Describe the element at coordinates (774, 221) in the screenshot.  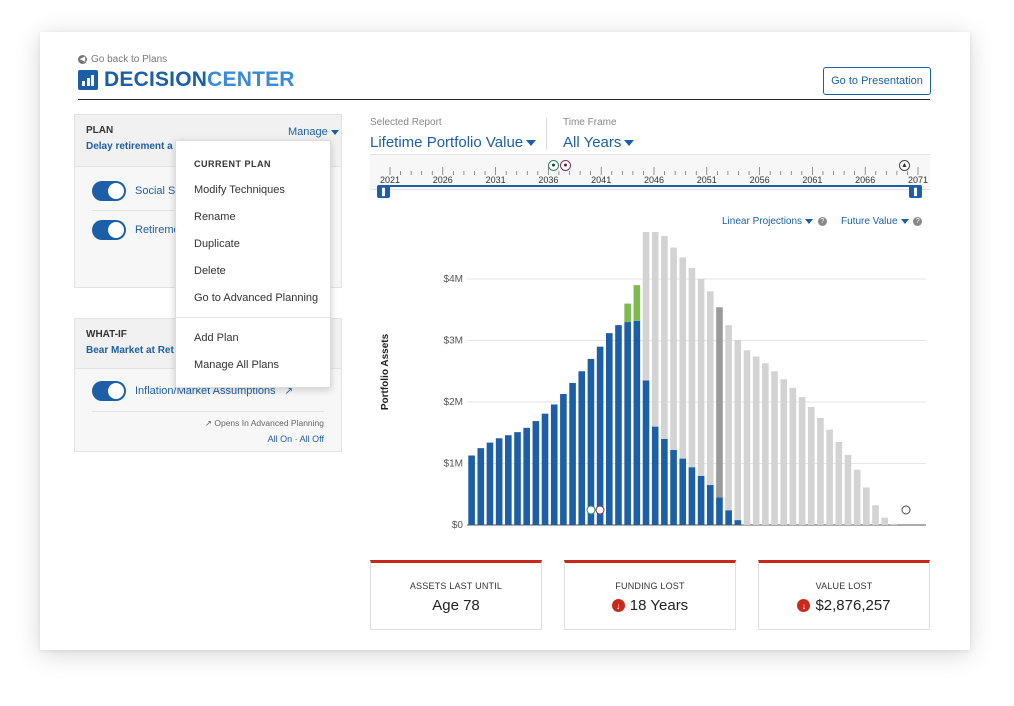
I see `linear-projections-dropdown: Linear Projections ?` at that location.